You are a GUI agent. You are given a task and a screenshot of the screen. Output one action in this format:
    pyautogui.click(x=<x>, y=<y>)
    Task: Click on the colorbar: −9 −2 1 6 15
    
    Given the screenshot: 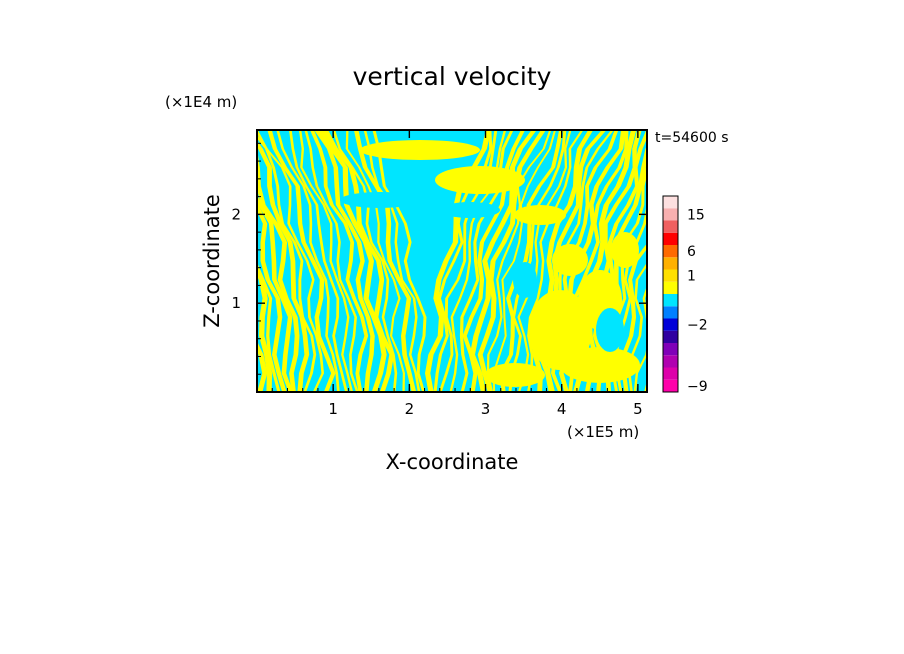 What is the action you would take?
    pyautogui.click(x=685, y=295)
    